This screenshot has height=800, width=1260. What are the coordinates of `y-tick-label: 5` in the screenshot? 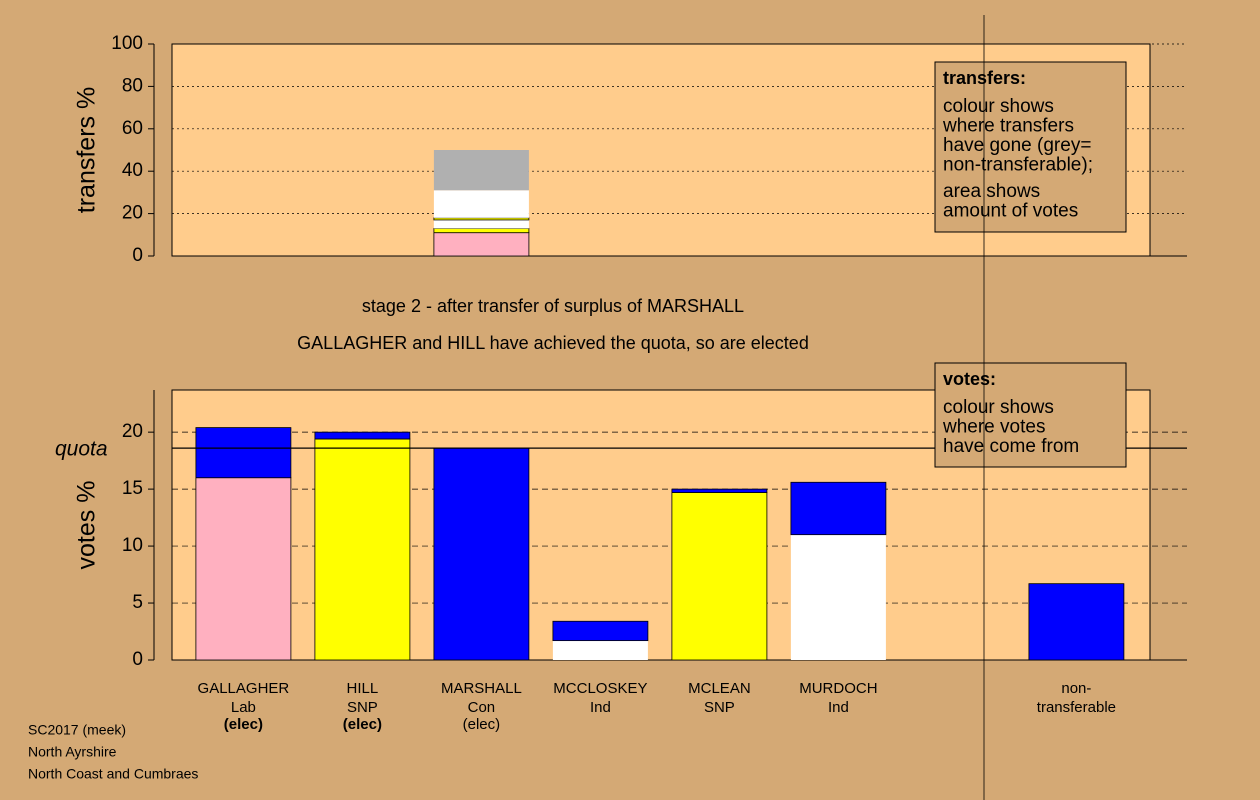 It's located at (137, 602).